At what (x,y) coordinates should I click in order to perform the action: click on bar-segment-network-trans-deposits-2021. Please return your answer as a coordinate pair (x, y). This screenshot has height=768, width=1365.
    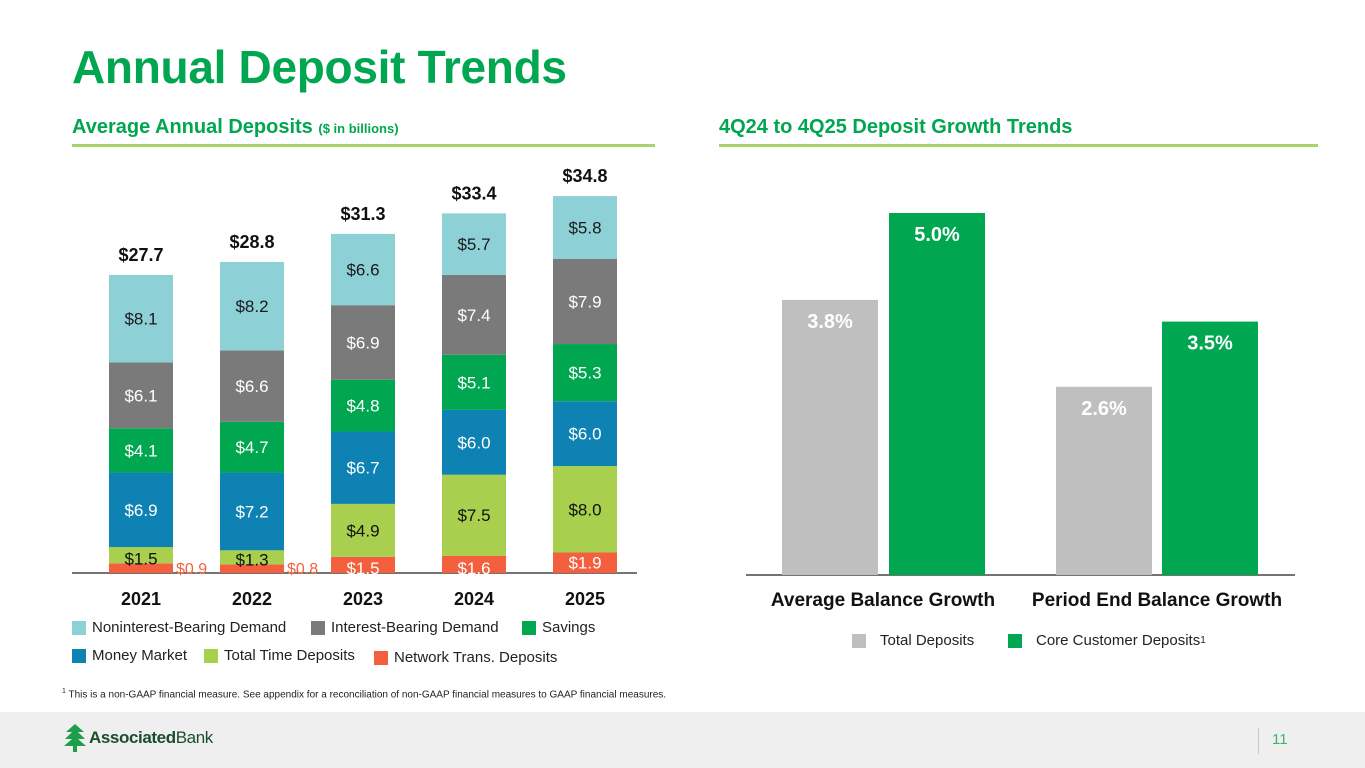
    Looking at the image, I should click on (141, 568).